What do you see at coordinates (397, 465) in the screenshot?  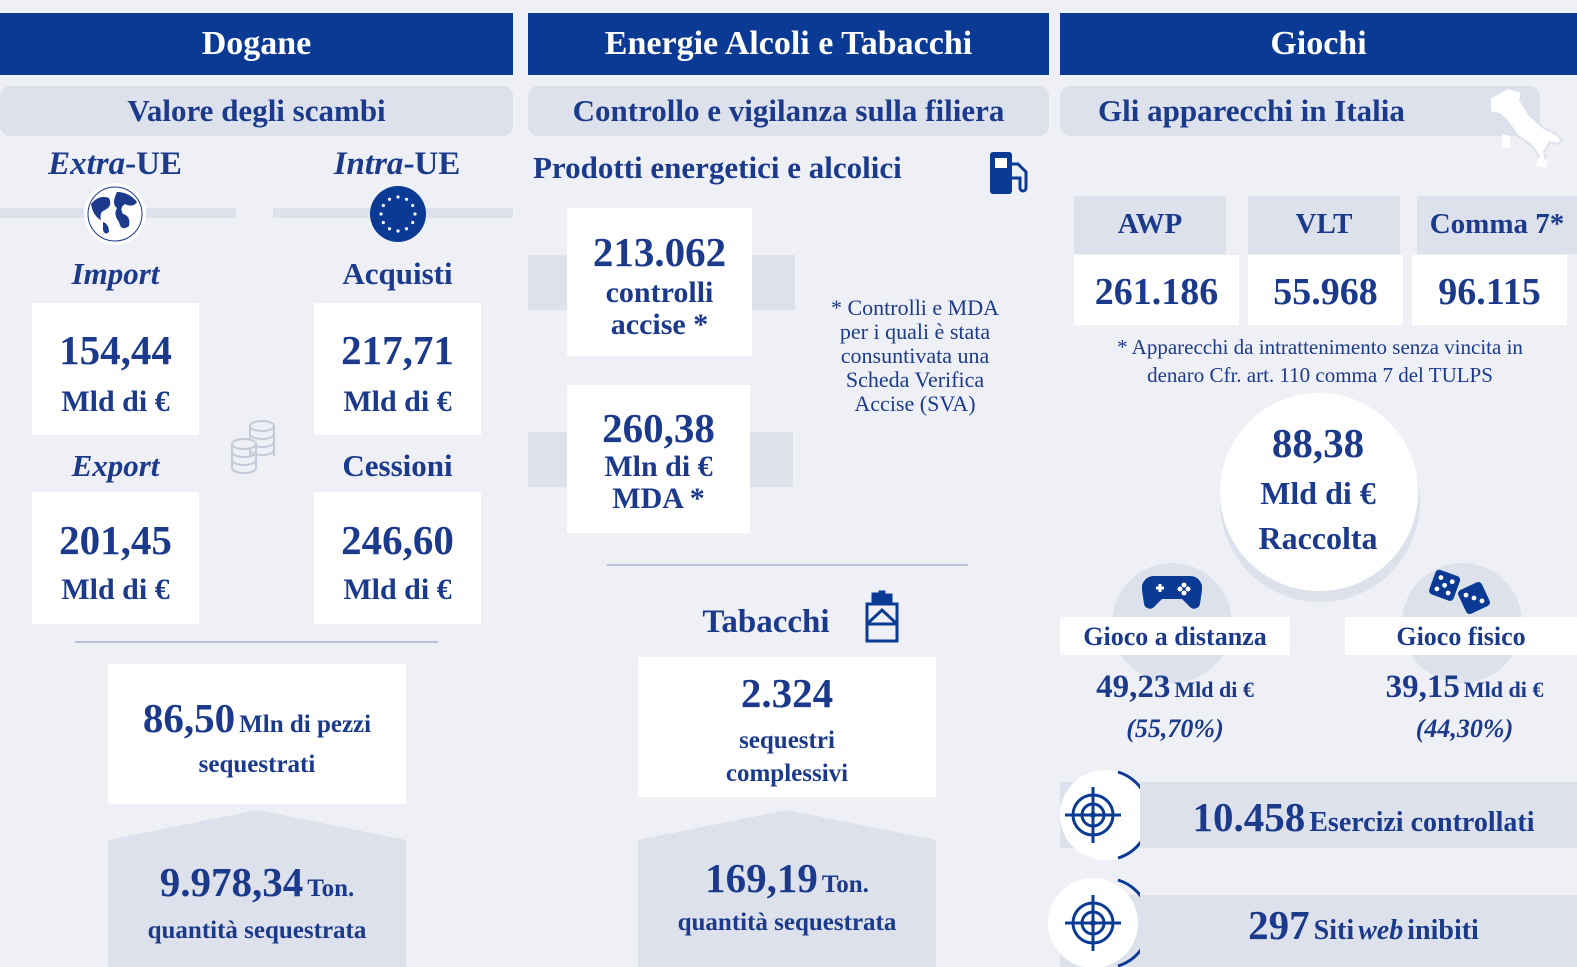 I see `label: Cessioni` at bounding box center [397, 465].